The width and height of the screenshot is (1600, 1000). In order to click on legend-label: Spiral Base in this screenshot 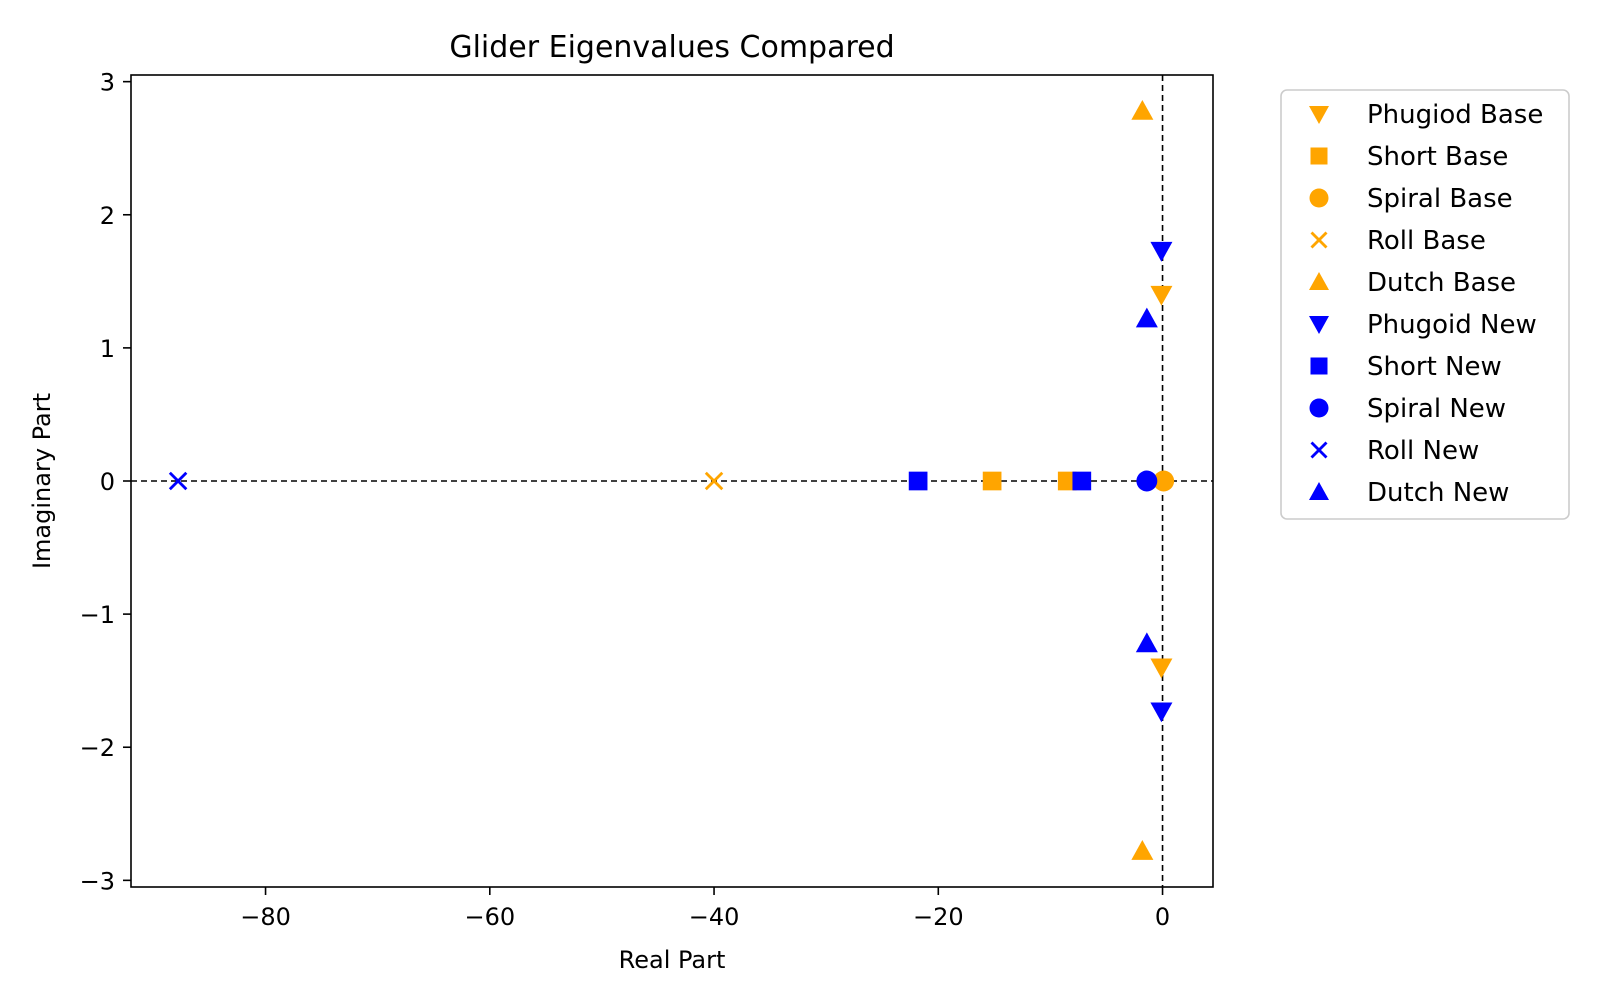, I will do `click(1440, 199)`.